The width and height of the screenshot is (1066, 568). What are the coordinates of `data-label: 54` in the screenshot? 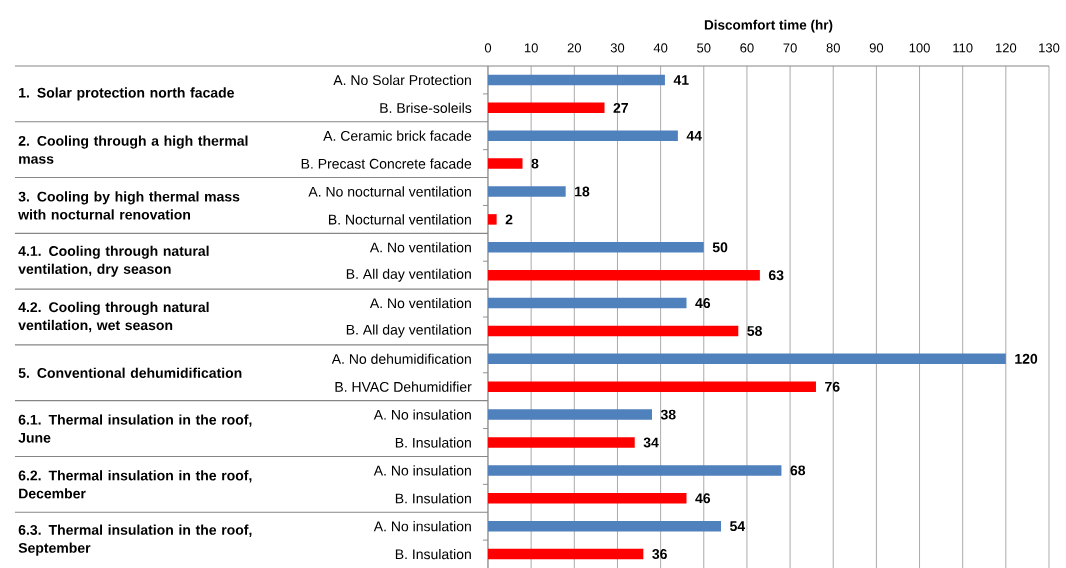 It's located at (737, 526).